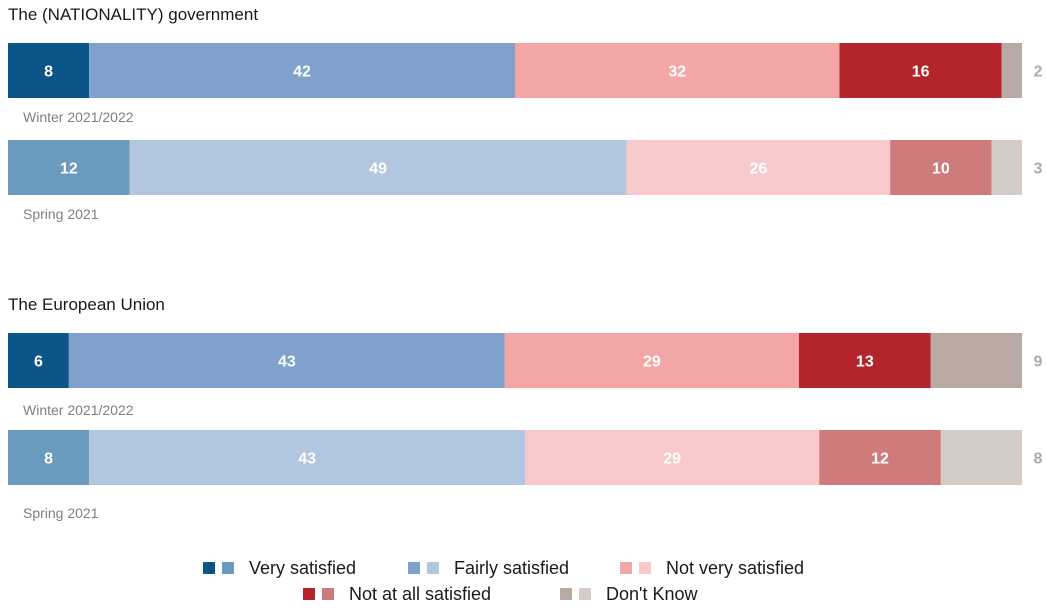  What do you see at coordinates (302, 568) in the screenshot?
I see `legend-label: Very satisfied` at bounding box center [302, 568].